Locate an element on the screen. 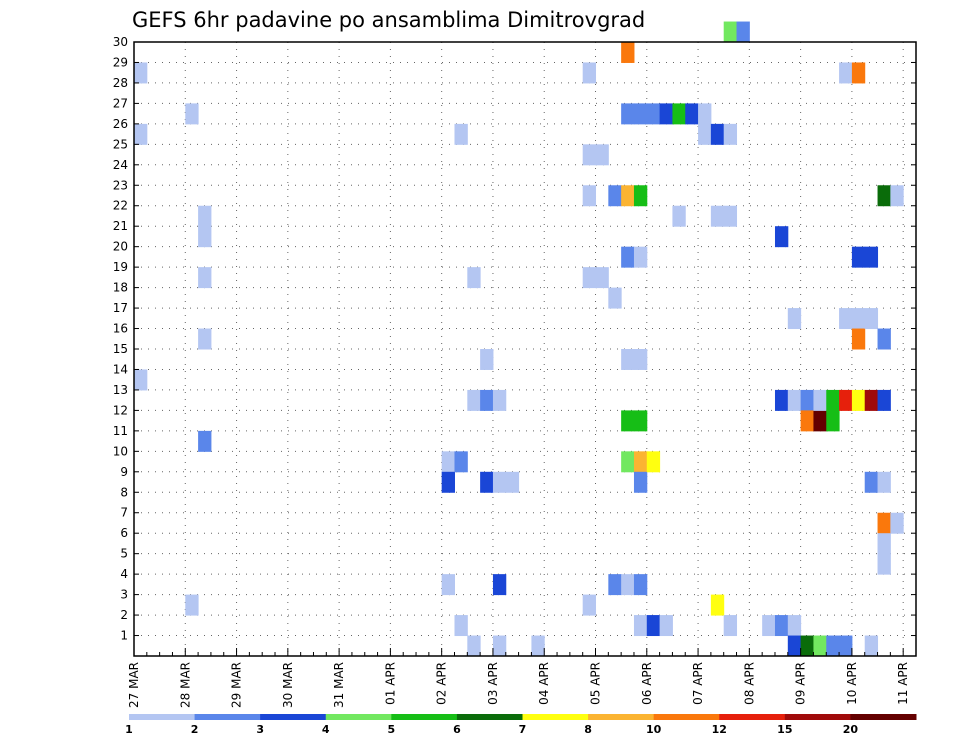 The width and height of the screenshot is (960, 742). y-tick-label: 15 is located at coordinates (120, 349).